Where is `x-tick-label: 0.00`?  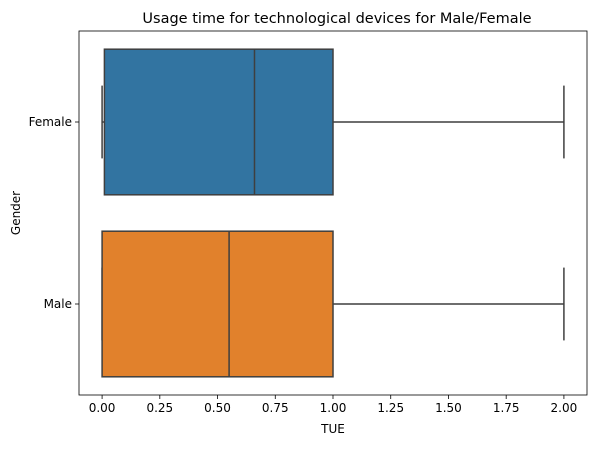
x-tick-label: 0.00 is located at coordinates (102, 408).